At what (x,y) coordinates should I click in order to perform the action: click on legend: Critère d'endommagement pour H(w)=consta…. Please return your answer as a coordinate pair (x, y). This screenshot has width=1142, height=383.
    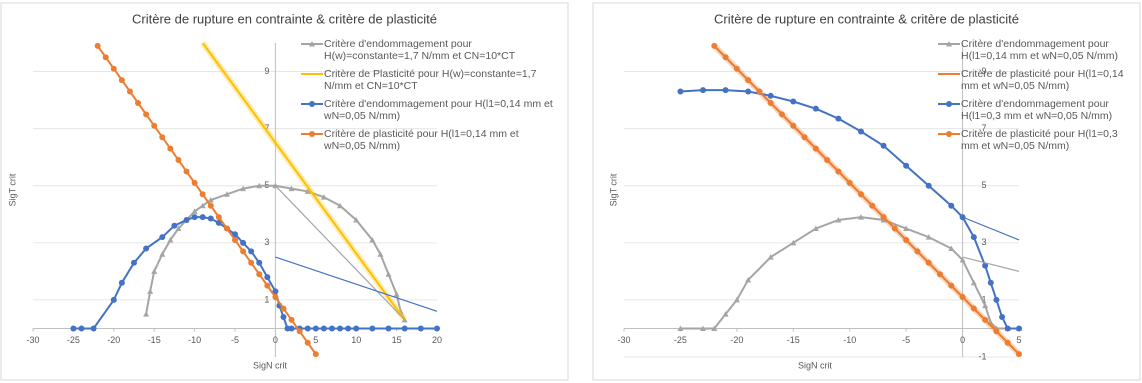
    Looking at the image, I should click on (431, 98).